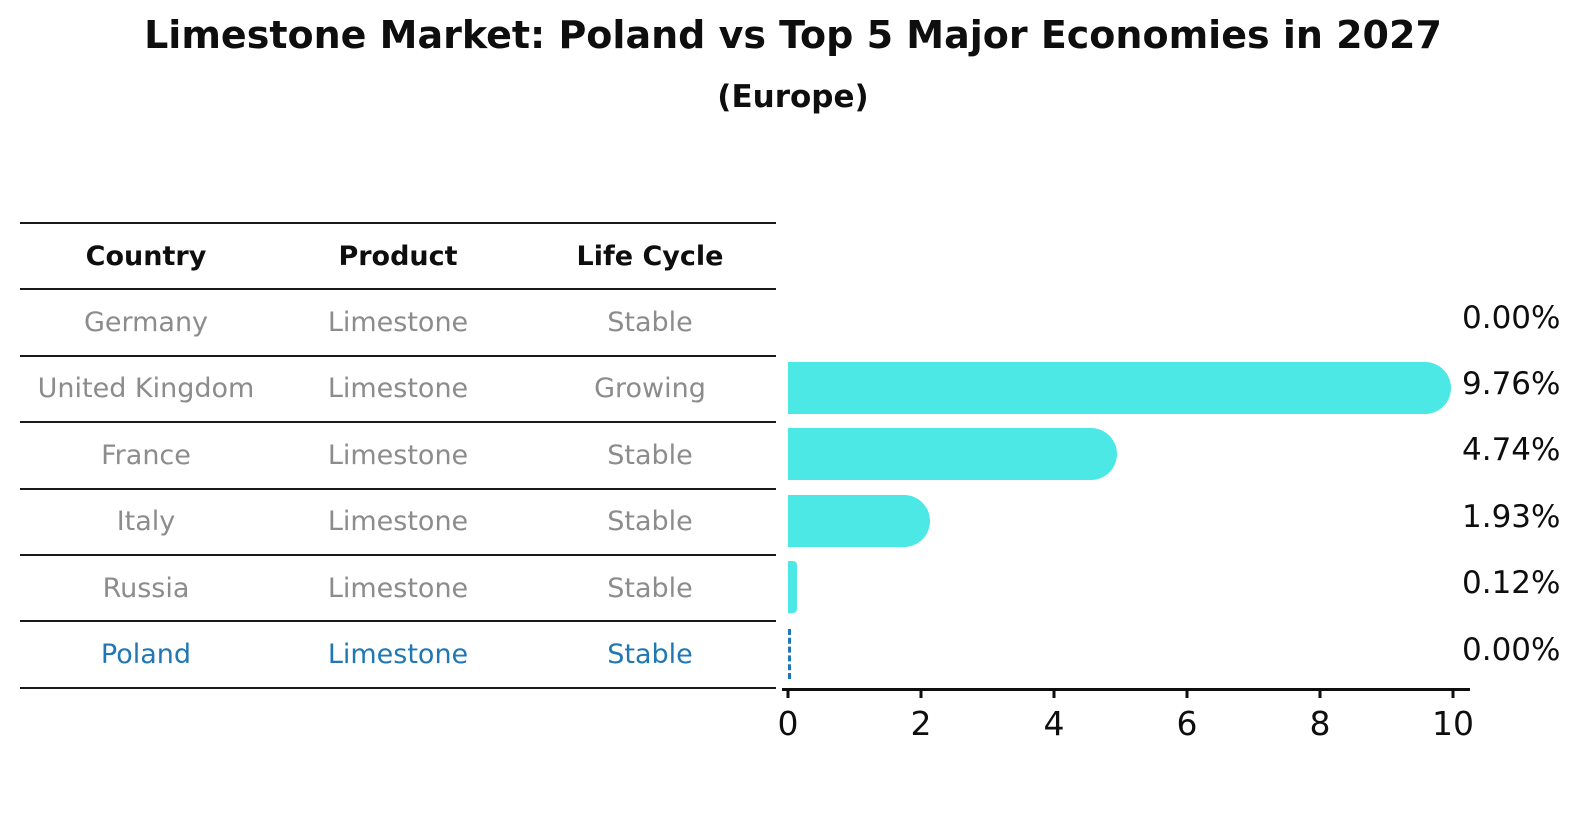  Describe the element at coordinates (1511, 583) in the screenshot. I see `value-label-russia: 0.12%` at that location.